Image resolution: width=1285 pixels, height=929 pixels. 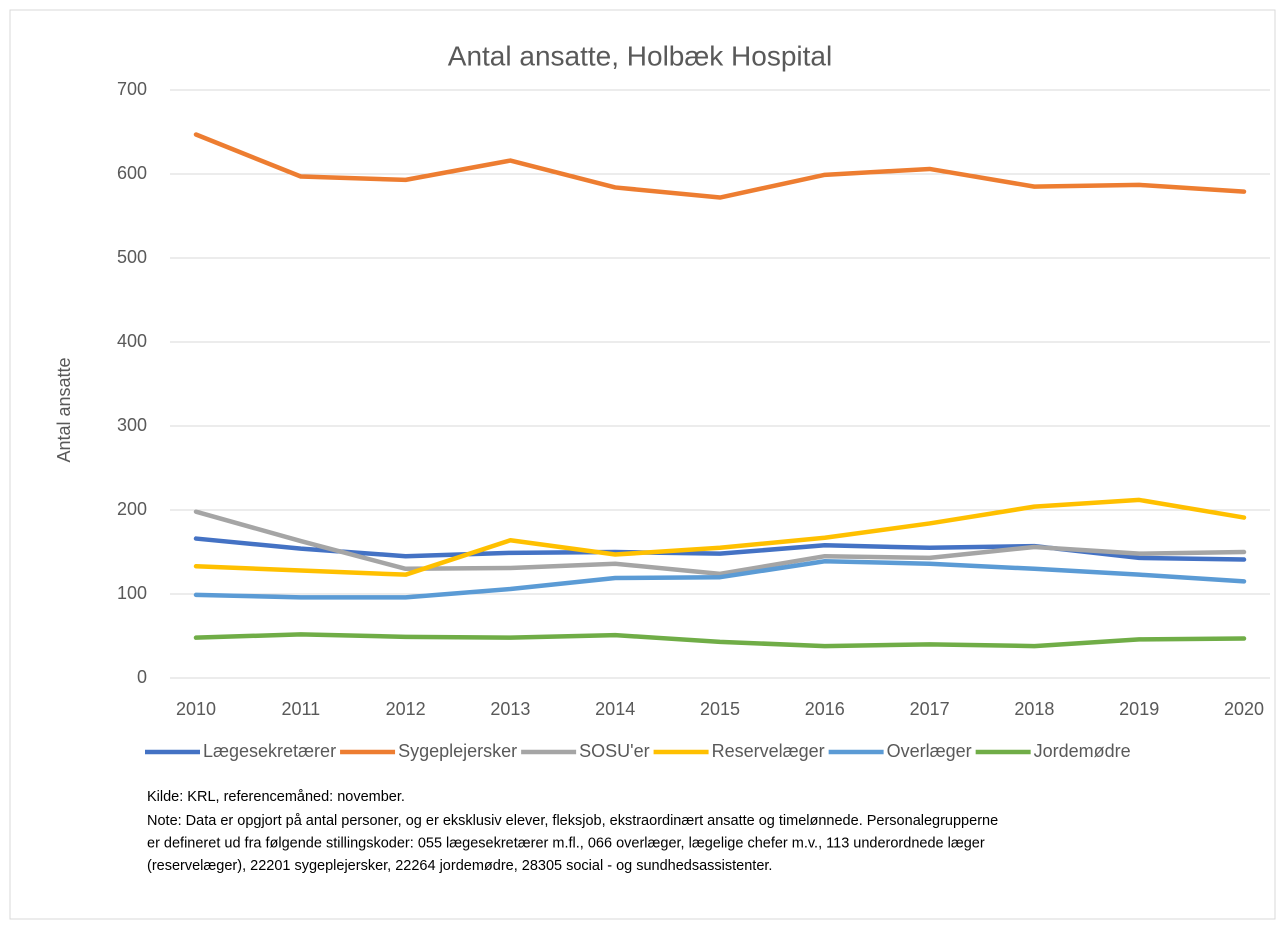 What do you see at coordinates (142, 677) in the screenshot?
I see `y-tick-label: 0` at bounding box center [142, 677].